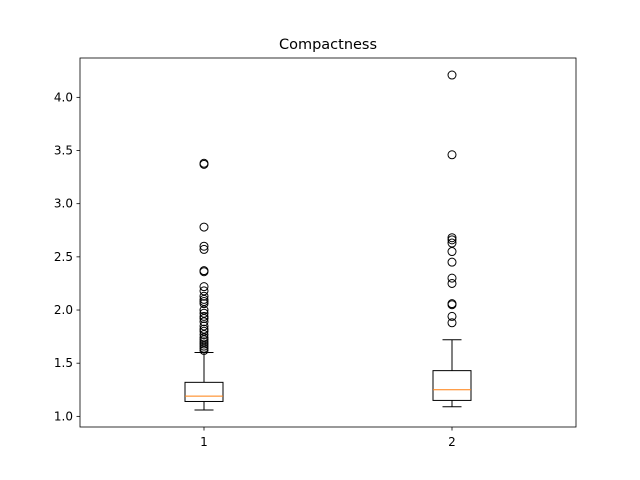  Describe the element at coordinates (63, 204) in the screenshot. I see `y-tick-label: 3.0` at that location.